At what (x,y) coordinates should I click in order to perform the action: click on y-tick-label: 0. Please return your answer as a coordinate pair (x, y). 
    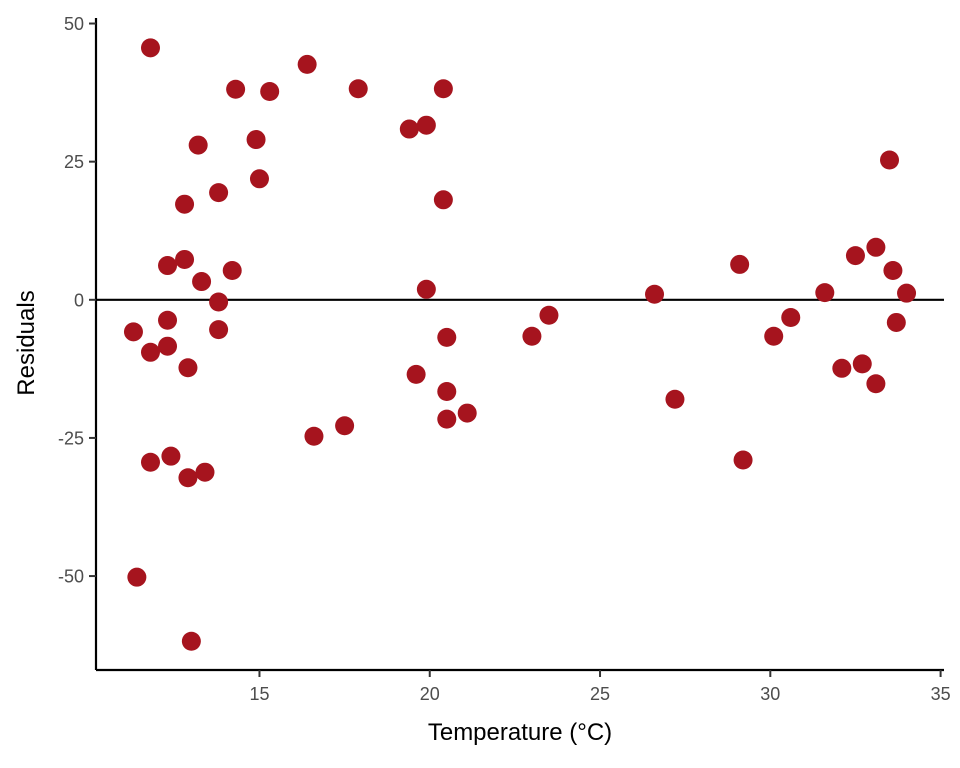
    Looking at the image, I should click on (79, 300).